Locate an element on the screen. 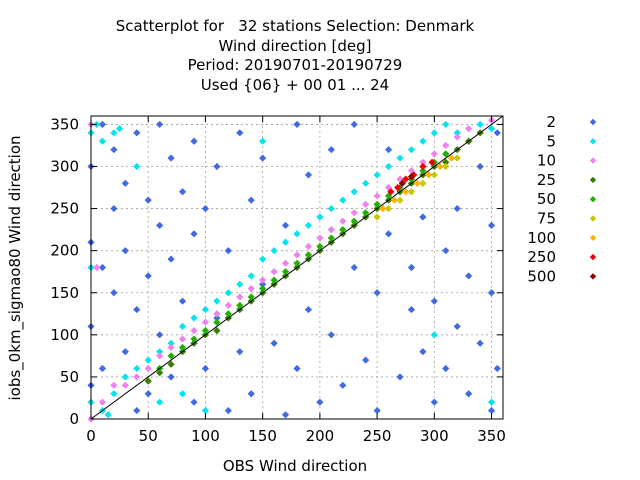  title-line-4: Used {06} + 00 01 ... 24 is located at coordinates (295, 85).